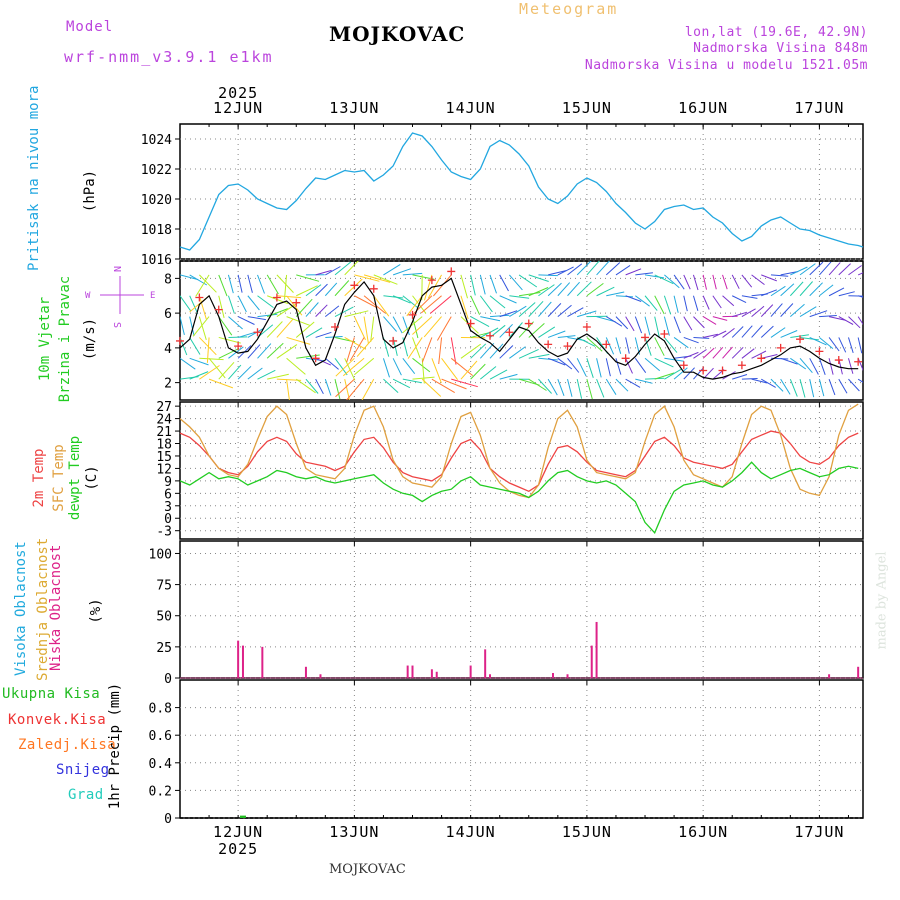  What do you see at coordinates (90, 27) in the screenshot?
I see `model-label: Model` at bounding box center [90, 27].